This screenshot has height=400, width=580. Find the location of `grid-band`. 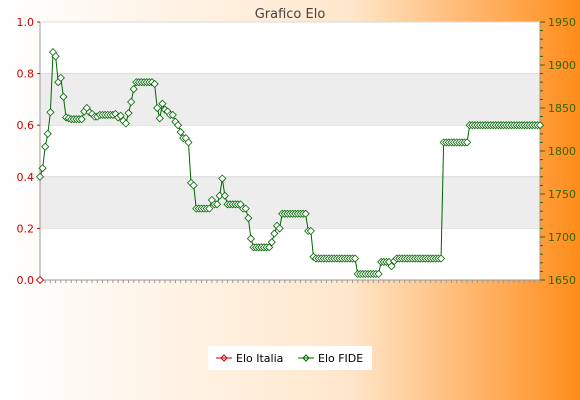

grid-band is located at coordinates (290, 202).